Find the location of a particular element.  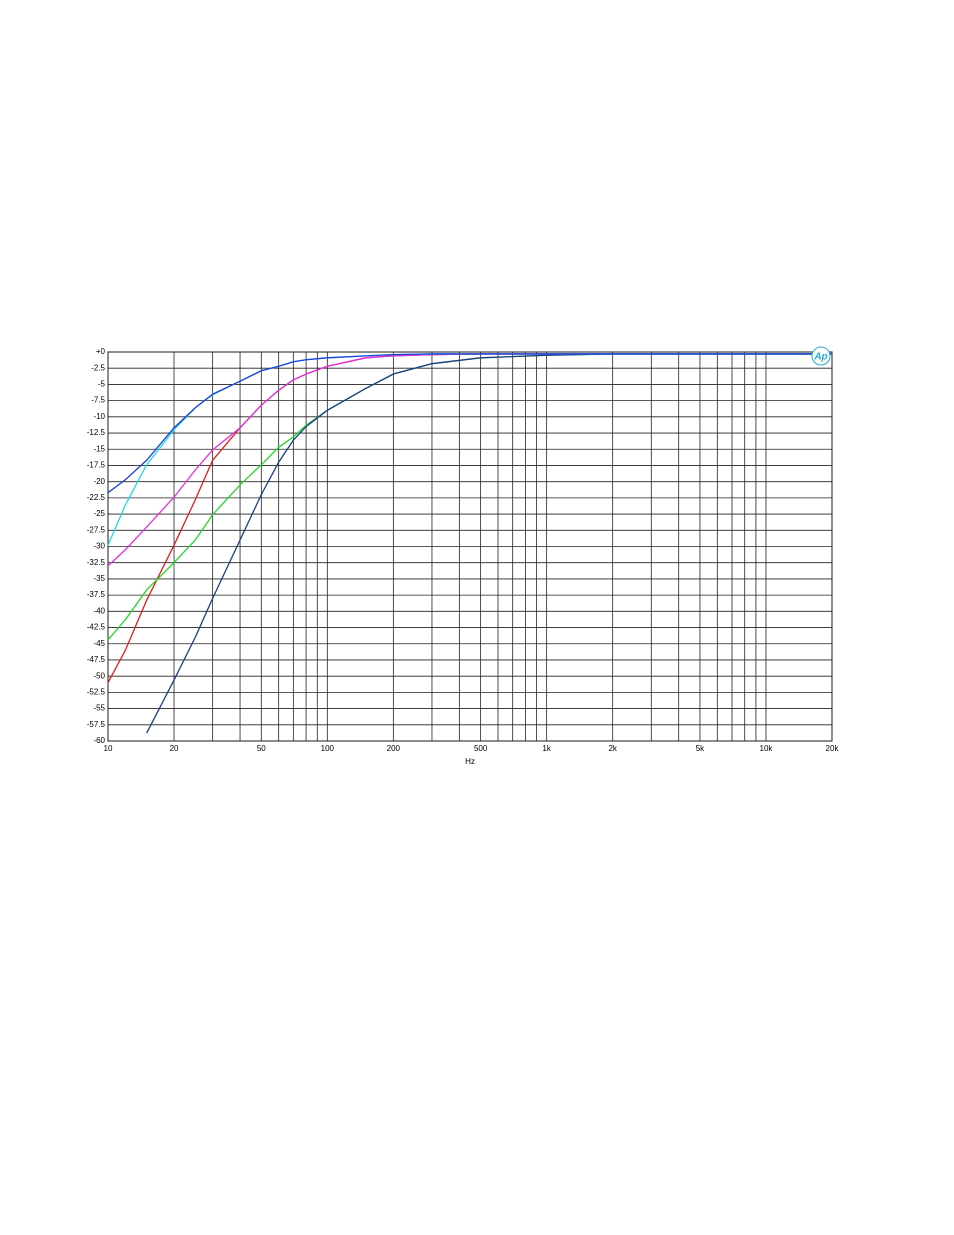

y-tick-label: -20 is located at coordinates (99, 481).